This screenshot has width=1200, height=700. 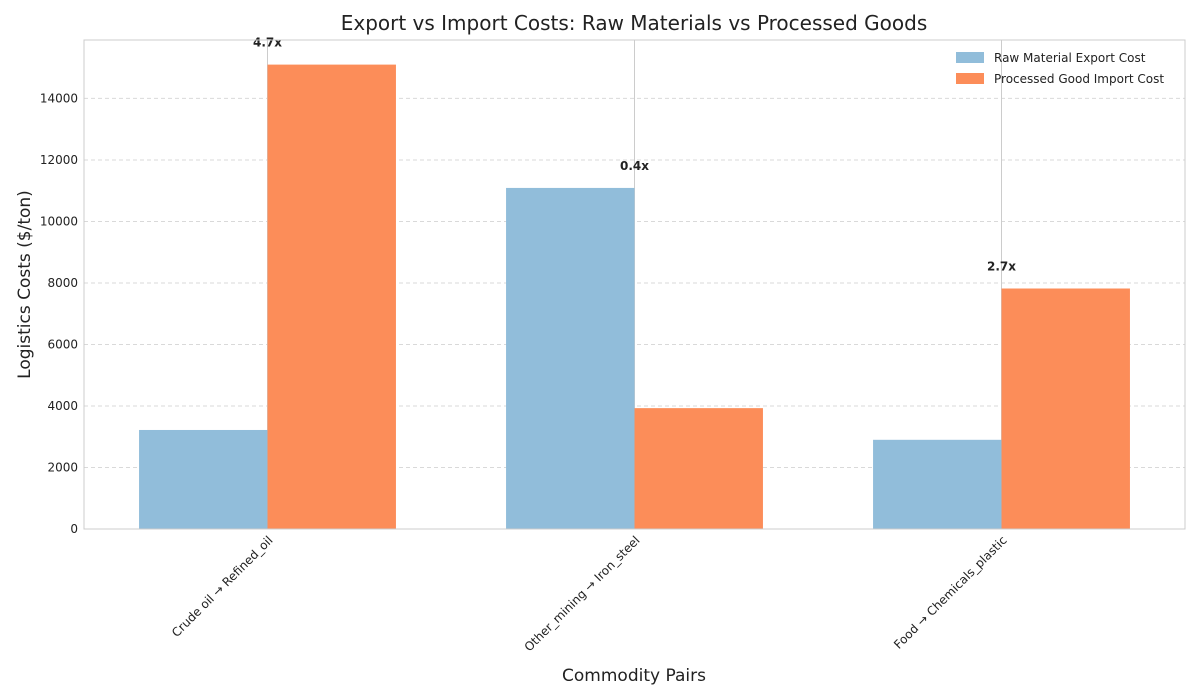 I want to click on x-tick-label: Crude oil → Refined_oil, so click(x=222, y=586).